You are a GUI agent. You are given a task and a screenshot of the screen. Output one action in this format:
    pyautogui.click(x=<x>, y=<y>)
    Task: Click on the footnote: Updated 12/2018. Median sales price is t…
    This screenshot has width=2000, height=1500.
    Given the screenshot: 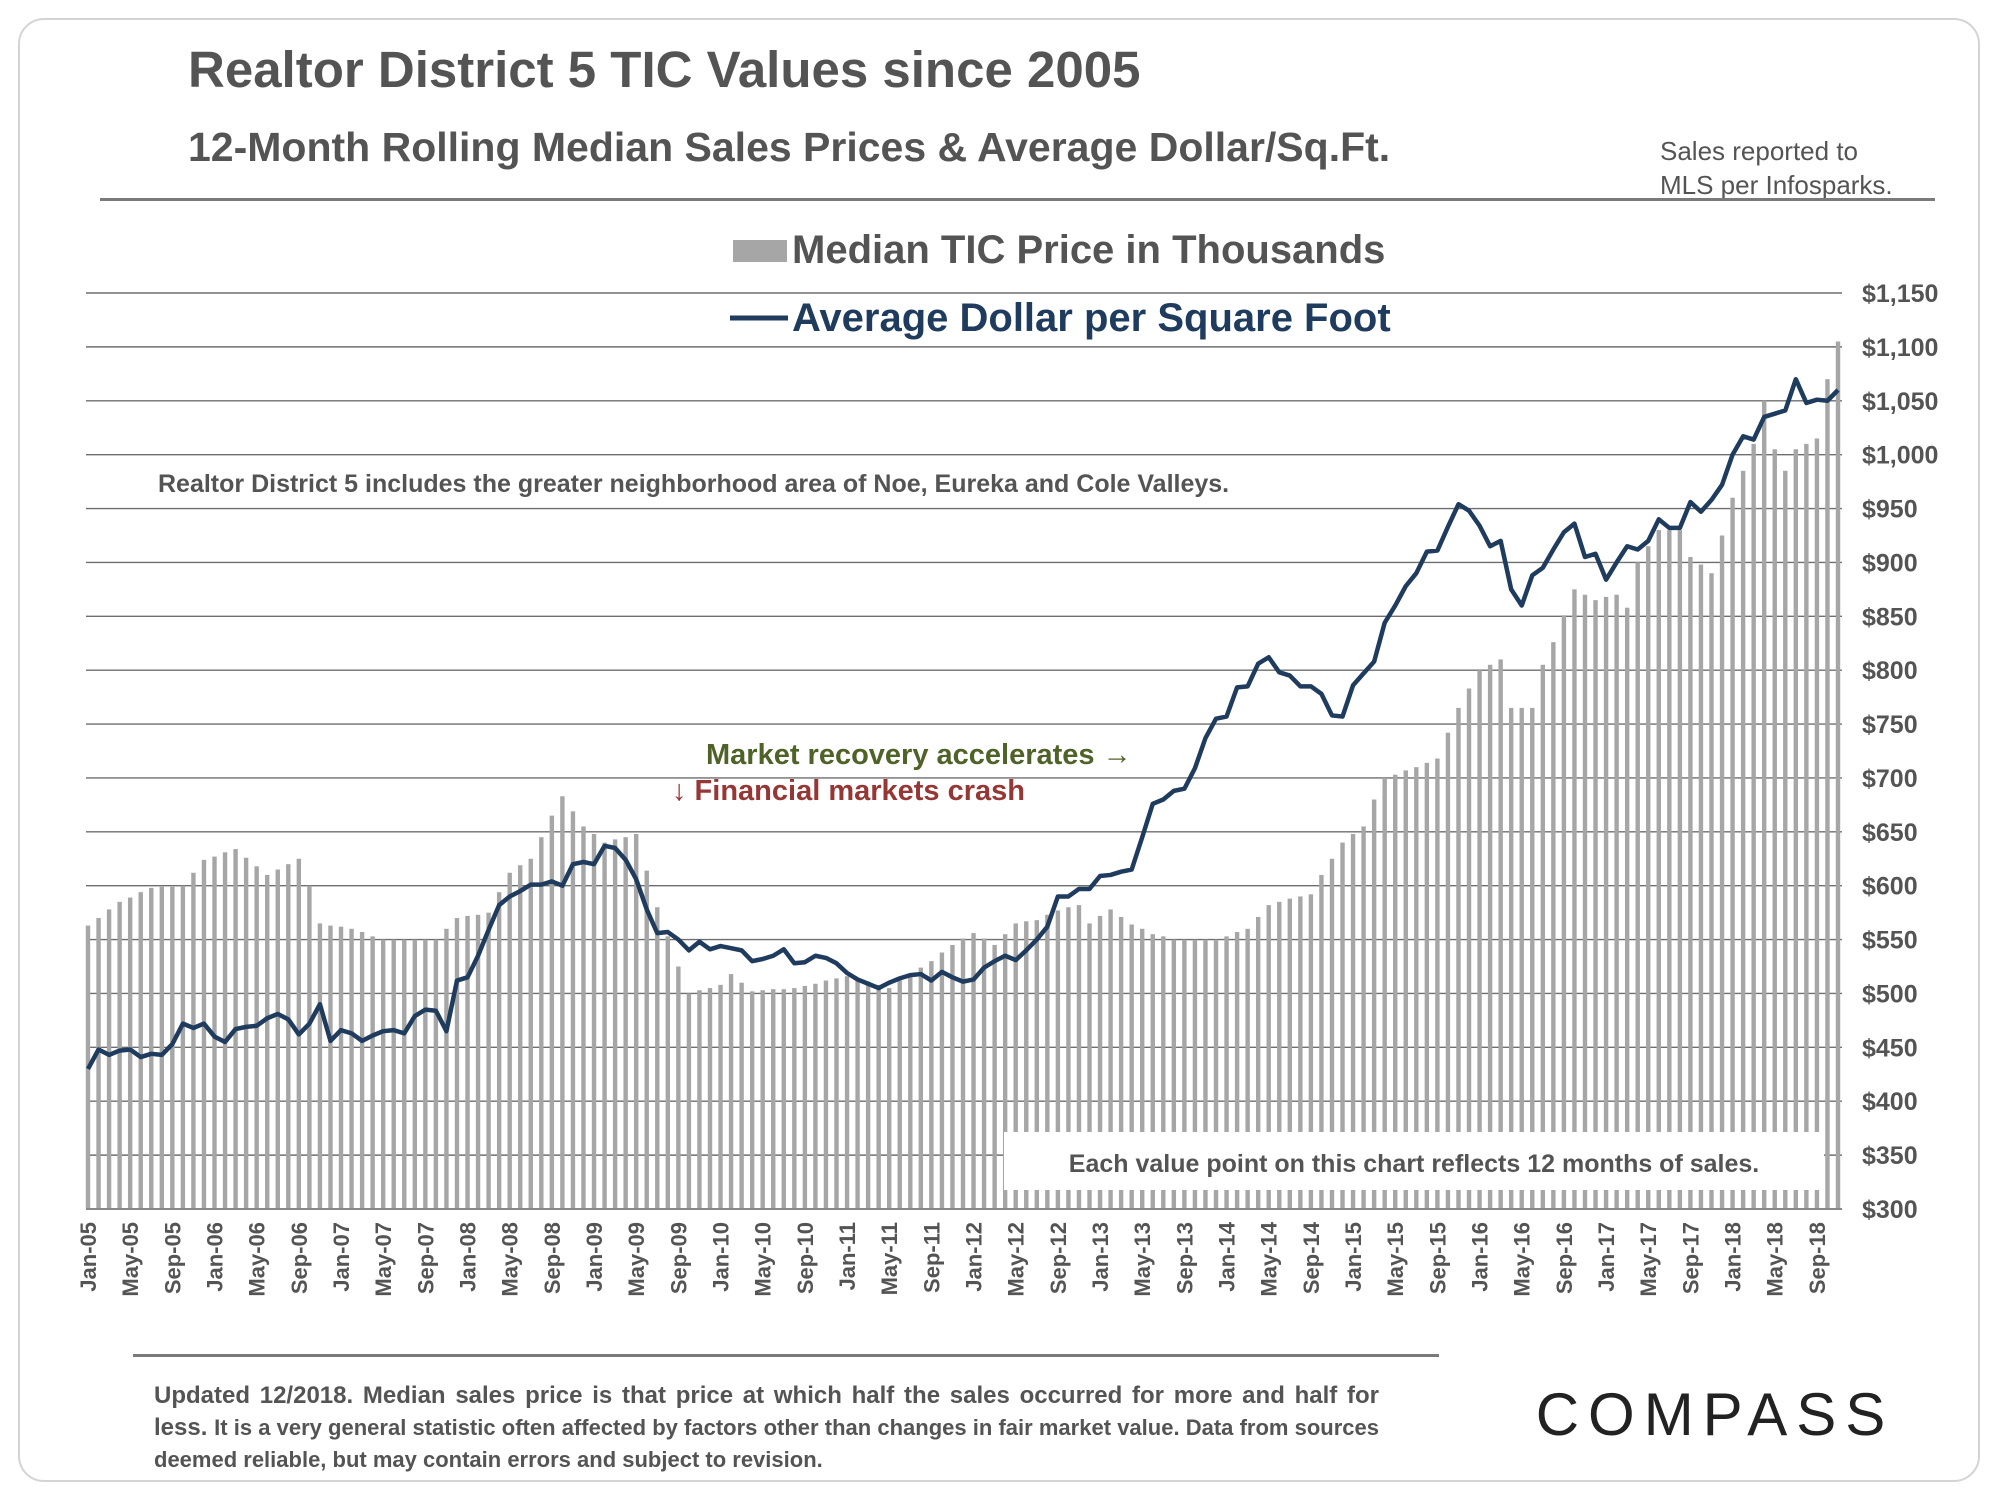 What is the action you would take?
    pyautogui.click(x=766, y=1428)
    